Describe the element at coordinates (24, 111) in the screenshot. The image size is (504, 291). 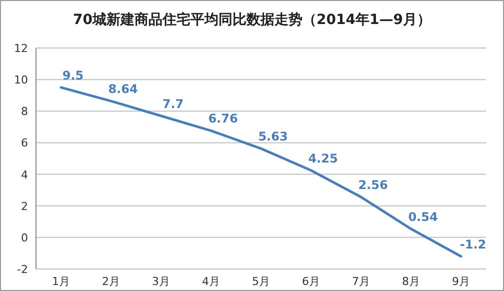
I see `y-tick-label: 8` at that location.